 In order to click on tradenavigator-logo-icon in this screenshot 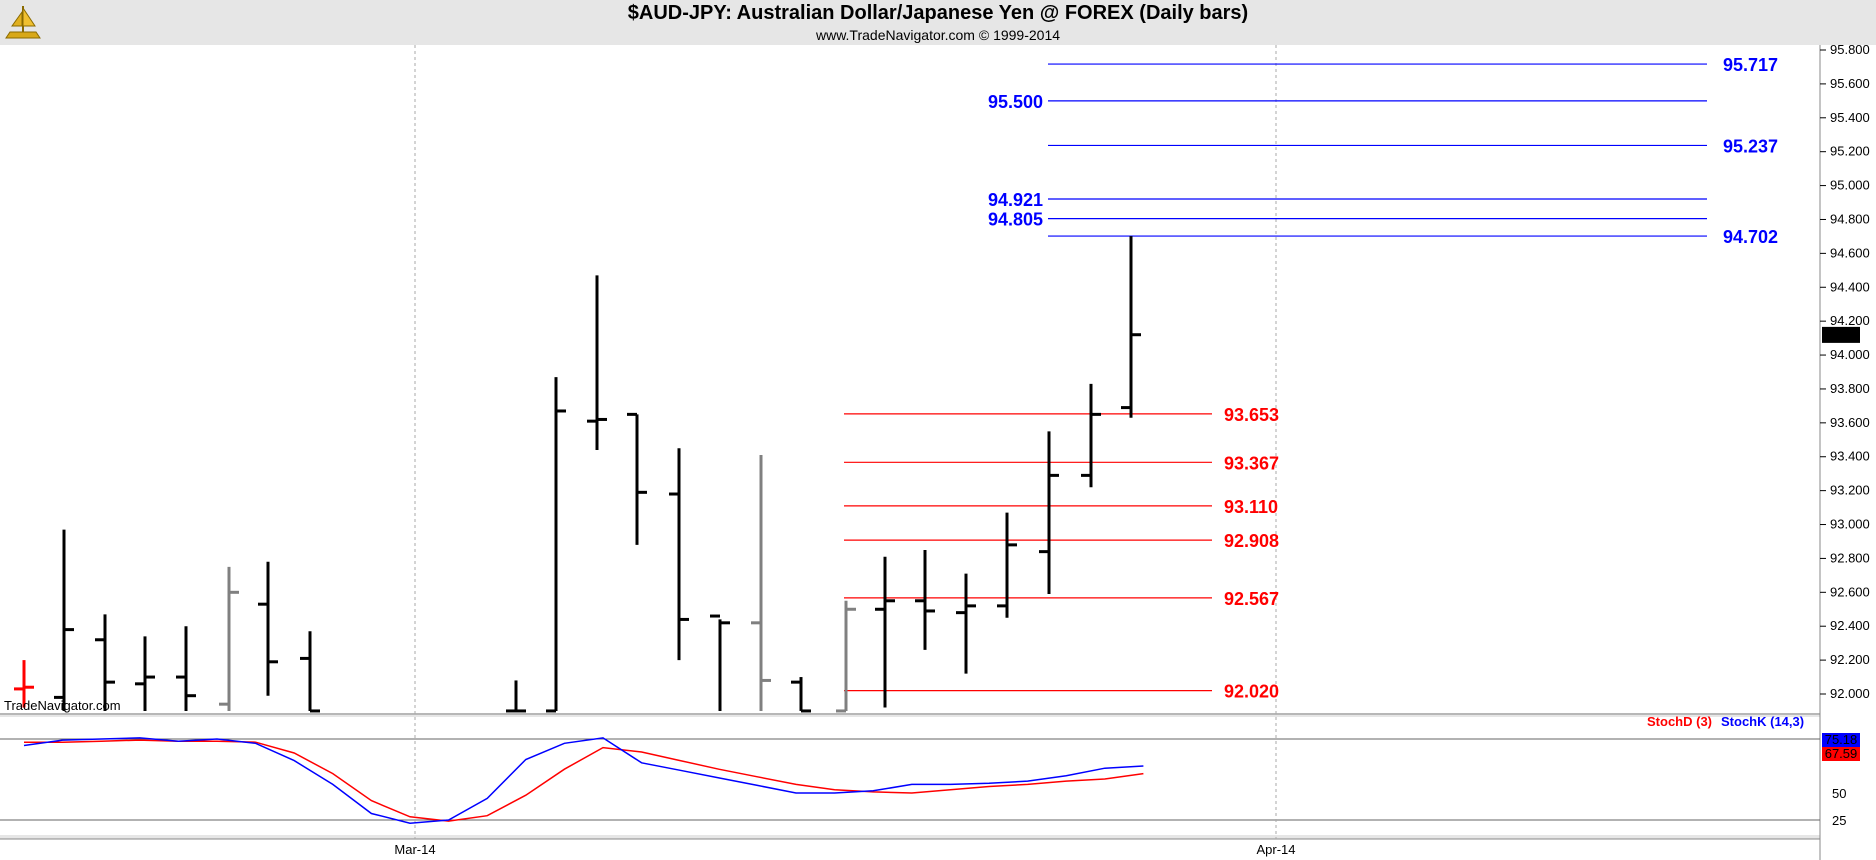, I will do `click(23, 22)`.